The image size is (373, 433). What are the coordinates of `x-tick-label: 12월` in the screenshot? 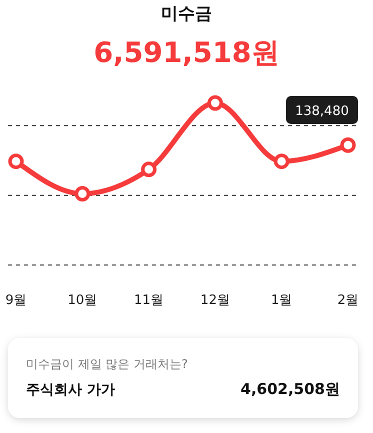 It's located at (215, 300).